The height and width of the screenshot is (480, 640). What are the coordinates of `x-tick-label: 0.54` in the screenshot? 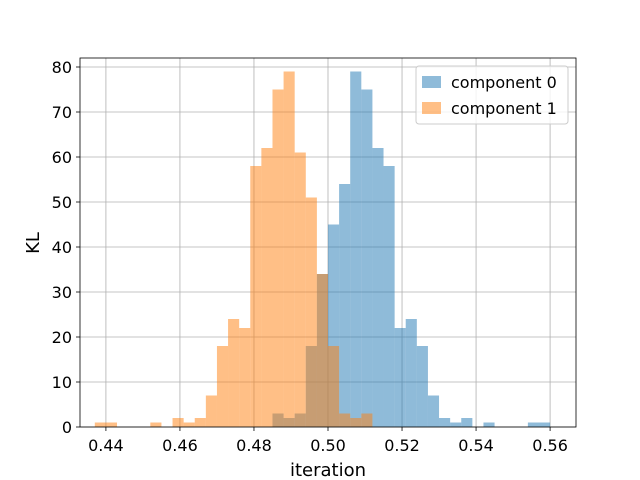 It's located at (476, 445).